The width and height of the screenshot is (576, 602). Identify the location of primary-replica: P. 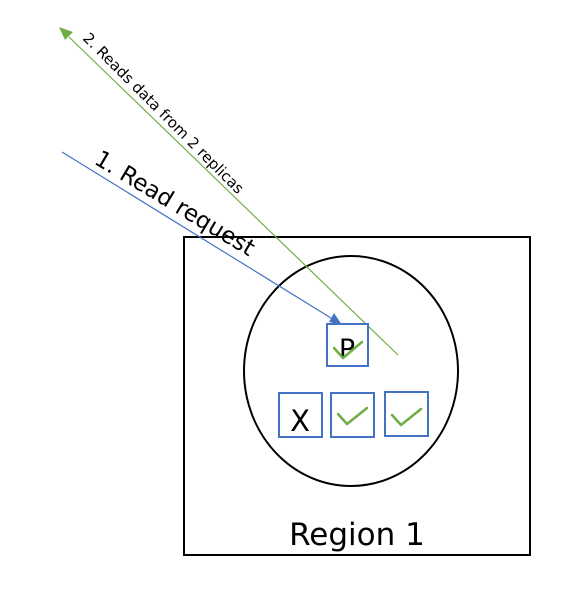
(347, 345).